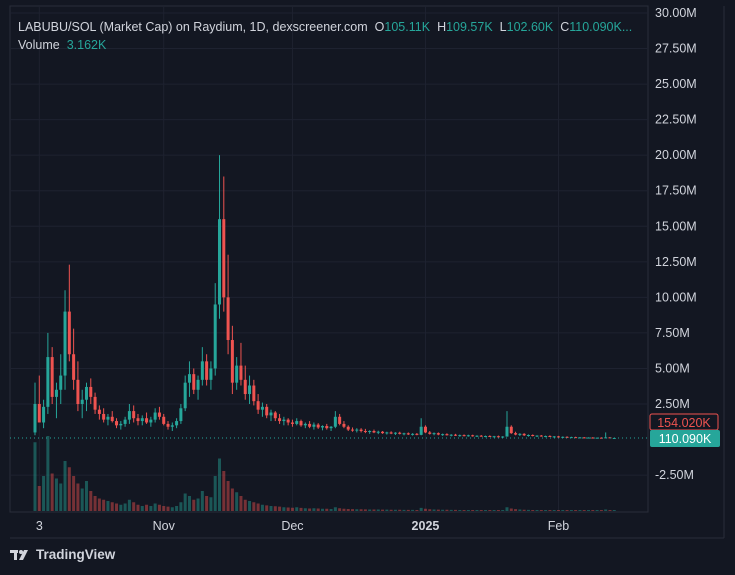  I want to click on price-tags: 154.020K 110.090K, so click(684, 430).